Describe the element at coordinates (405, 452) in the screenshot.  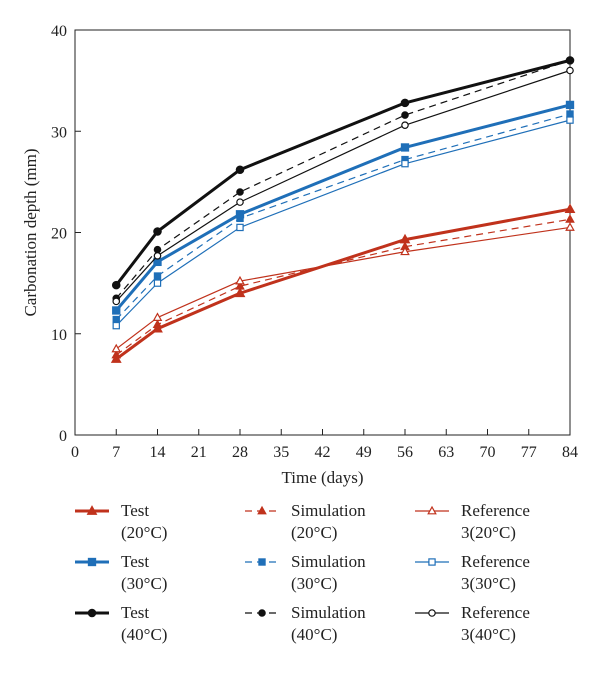
I see `x-tick-label: 56` at that location.